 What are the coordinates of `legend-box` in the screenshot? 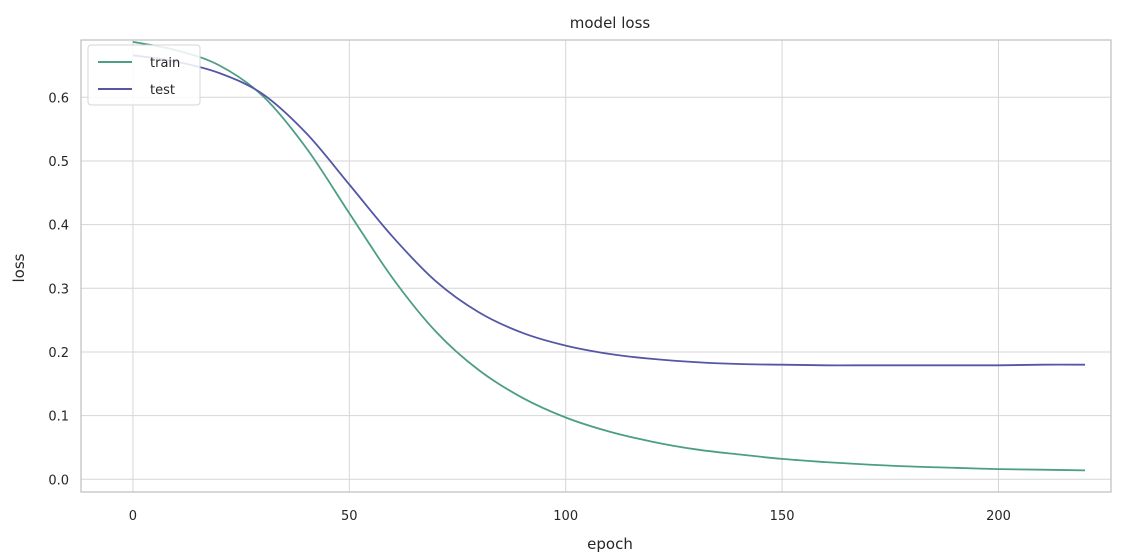 It's located at (144, 75).